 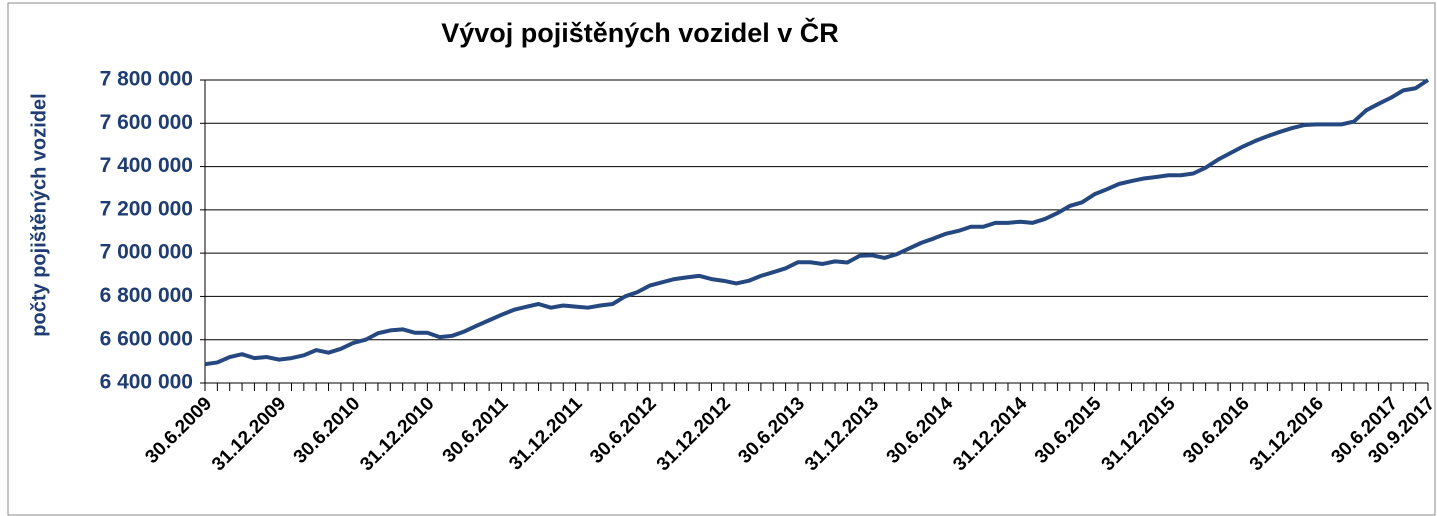 What do you see at coordinates (146, 382) in the screenshot?
I see `y-tick-label: 6 400 000` at bounding box center [146, 382].